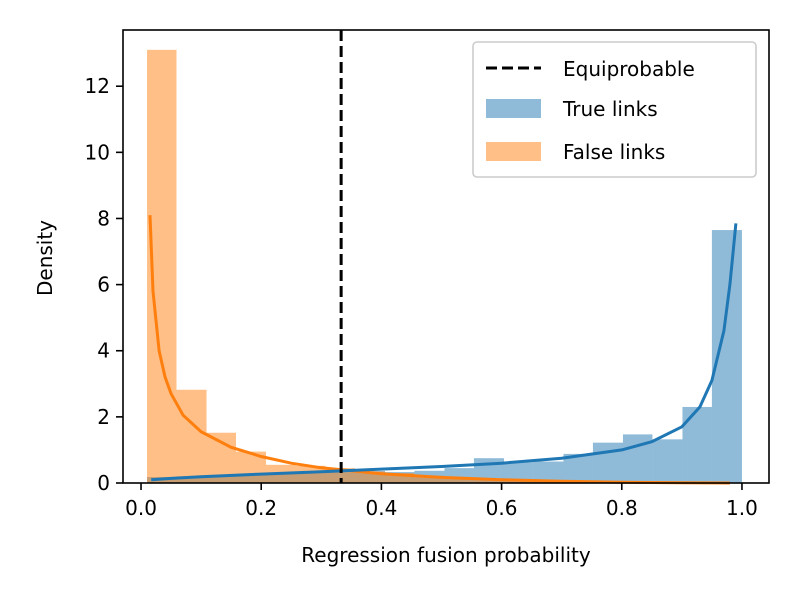  I want to click on y-tick-label: 10, so click(97, 152).